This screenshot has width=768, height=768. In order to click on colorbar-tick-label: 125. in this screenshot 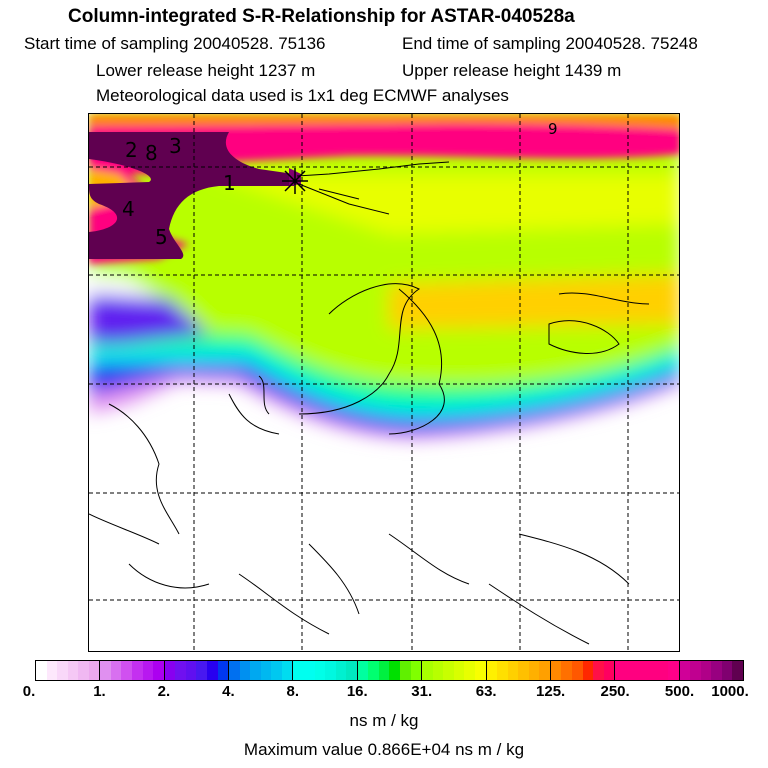, I will do `click(551, 691)`.